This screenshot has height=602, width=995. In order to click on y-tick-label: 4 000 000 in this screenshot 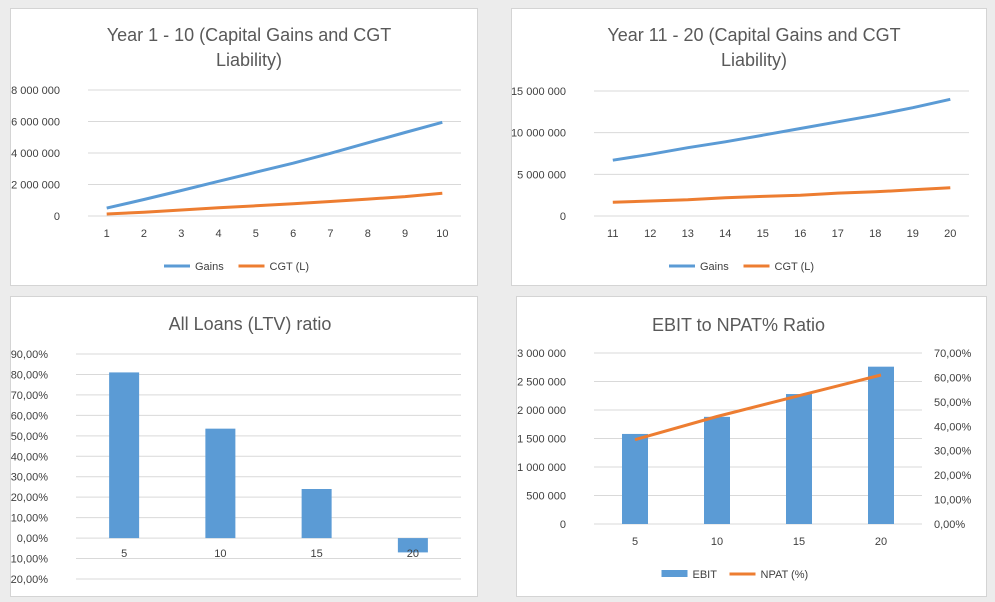, I will do `click(35, 154)`.